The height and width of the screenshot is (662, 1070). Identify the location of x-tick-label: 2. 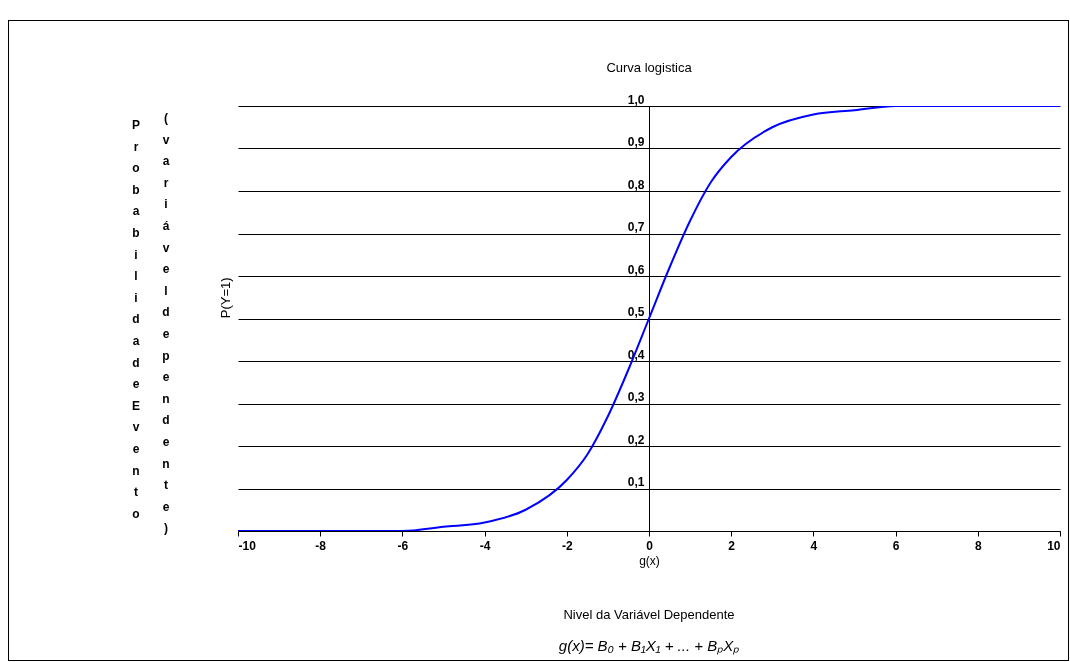
(732, 545).